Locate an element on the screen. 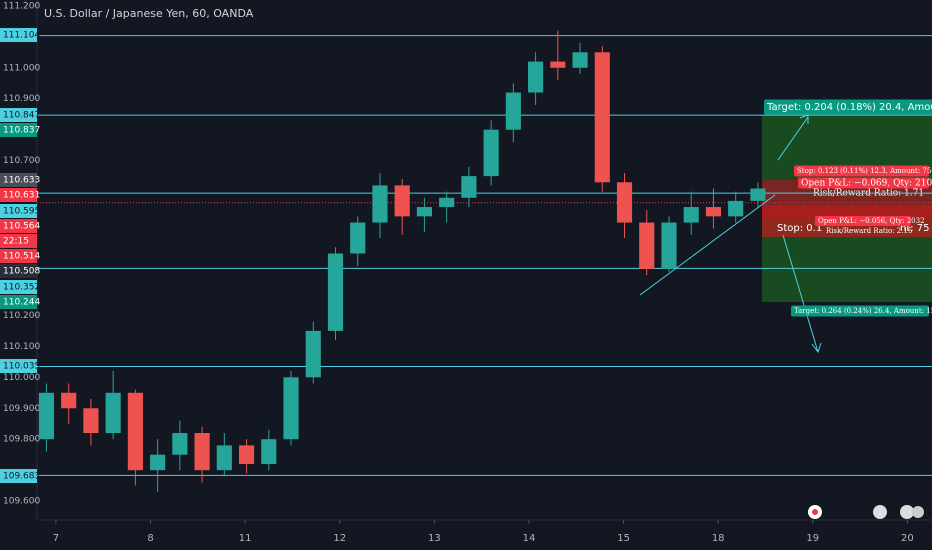  price-badge-label: 109.683 is located at coordinates (21, 477).